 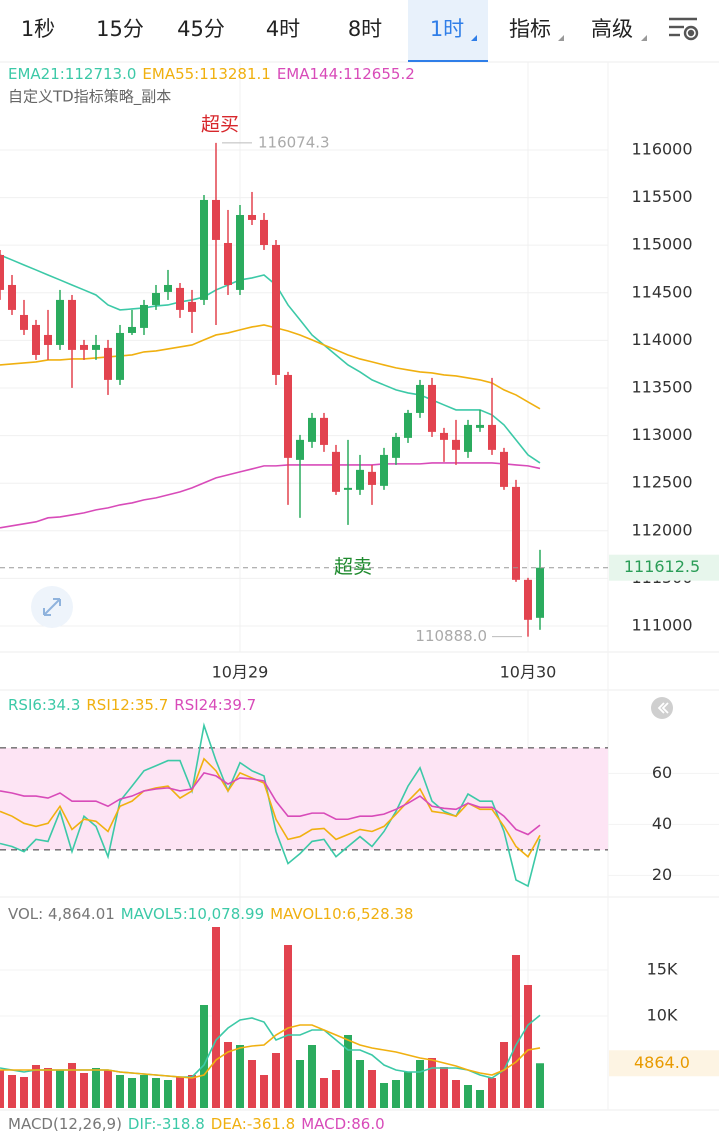 I want to click on timeframe-tab: 1时, so click(x=447, y=29).